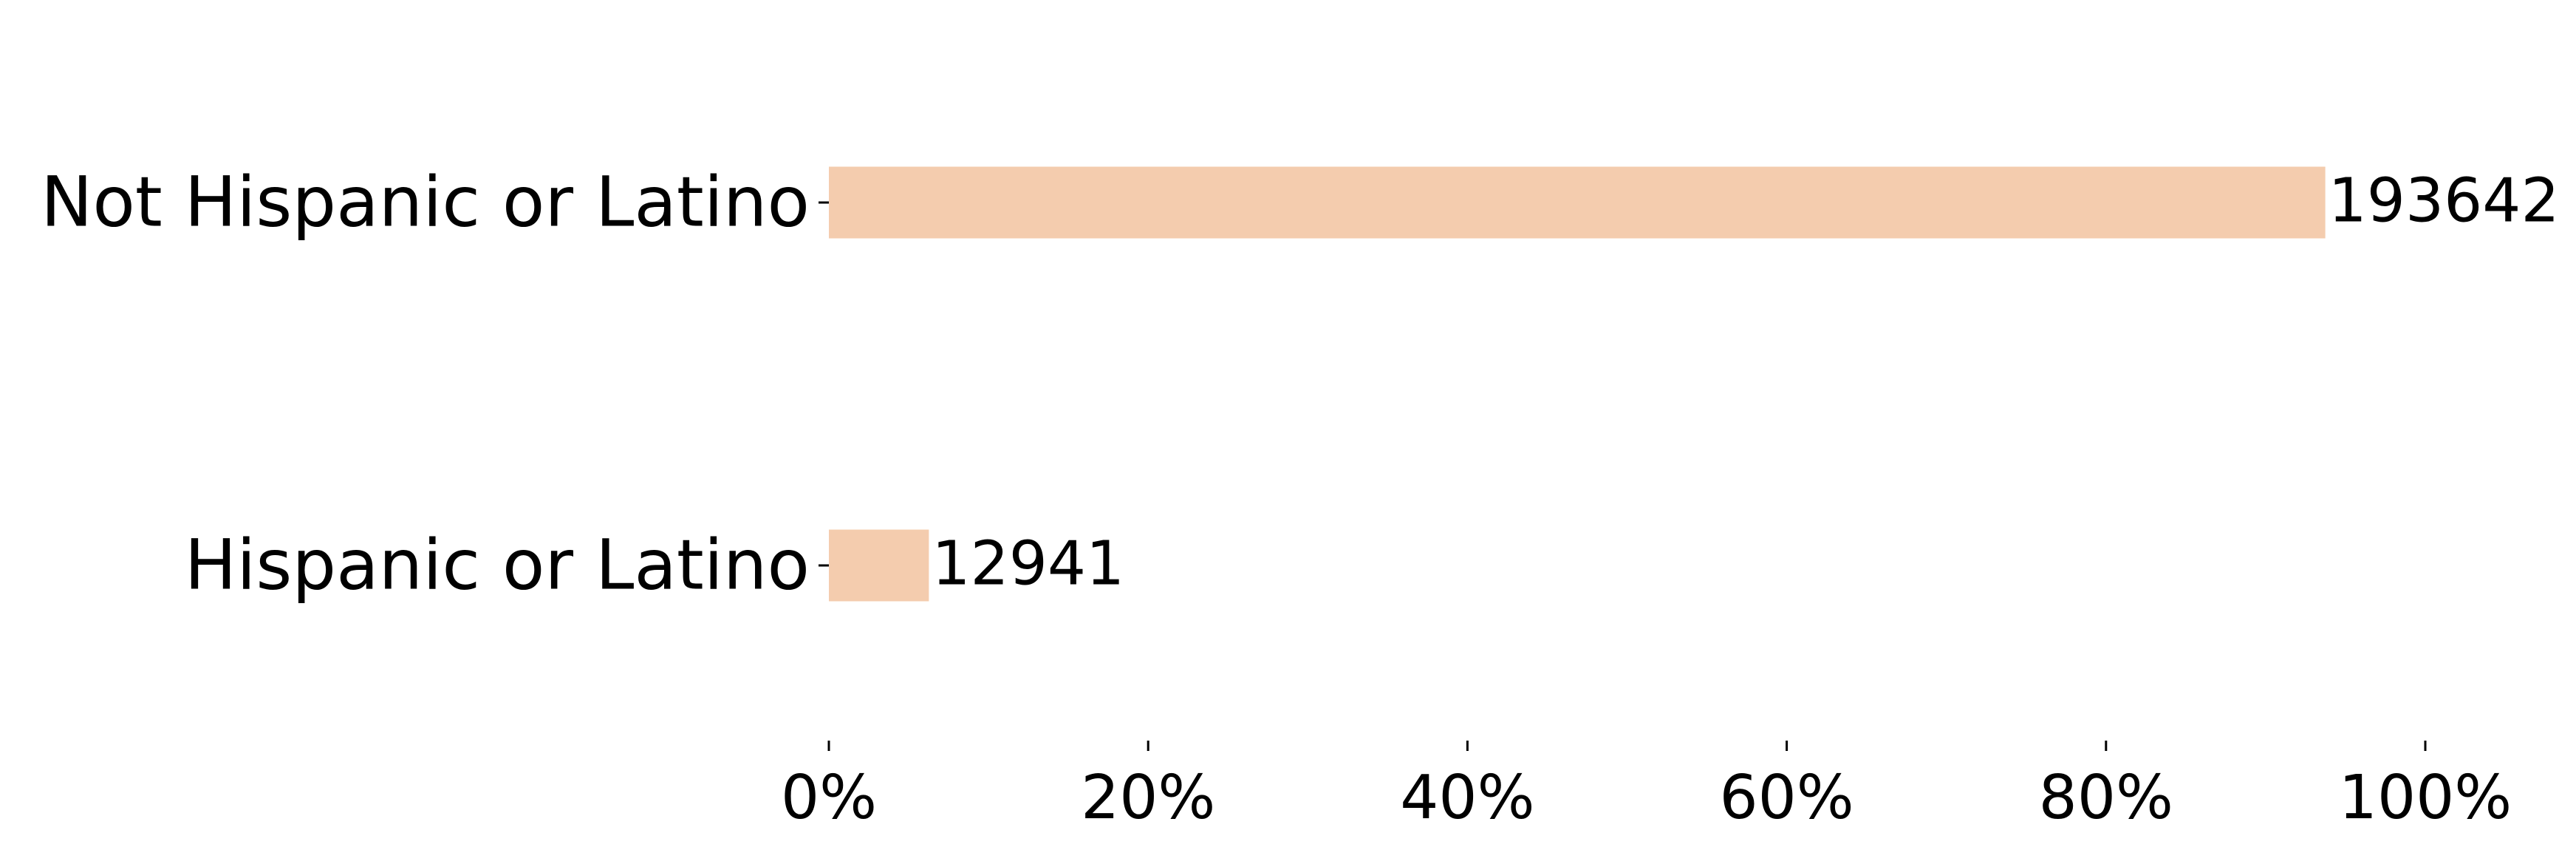 This screenshot has height=850, width=2576. Describe the element at coordinates (497, 566) in the screenshot. I see `category-label-1: Hispanic or Latino` at that location.